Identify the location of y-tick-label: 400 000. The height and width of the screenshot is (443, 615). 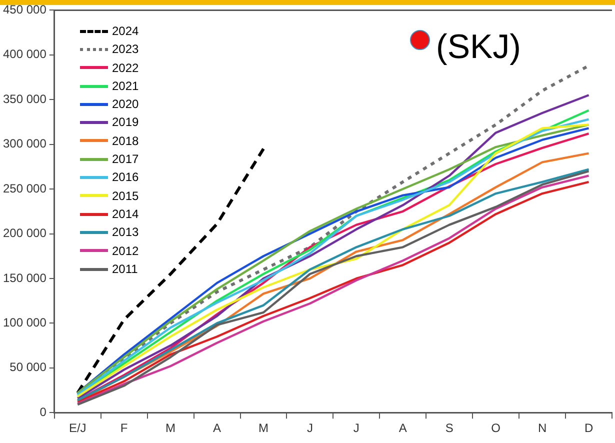
(24, 54).